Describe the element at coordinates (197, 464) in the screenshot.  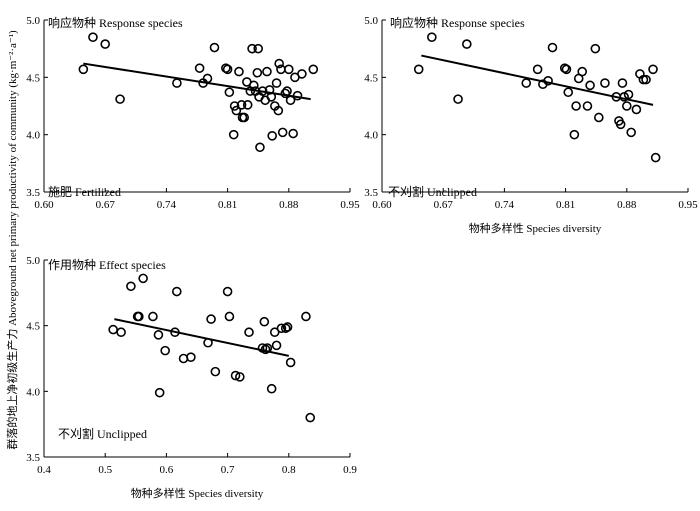
I see `panel-3-x-ticks: 0.4 0.5 0.6 0.7 0.8 0.9` at that location.